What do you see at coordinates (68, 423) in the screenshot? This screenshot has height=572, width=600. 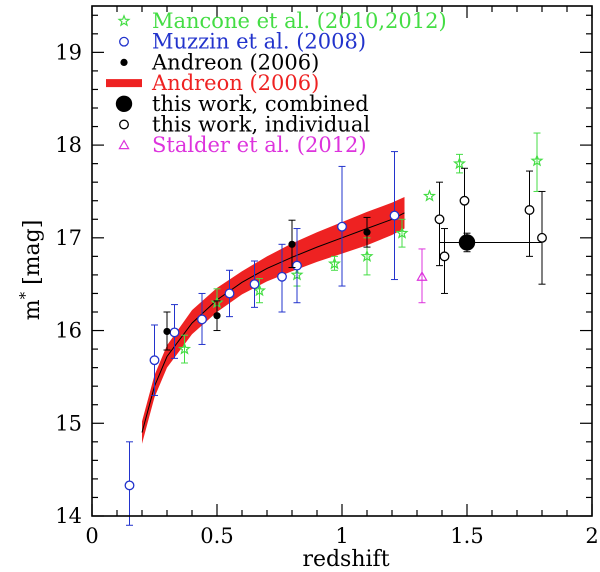 I see `y-tick-label: 15` at bounding box center [68, 423].